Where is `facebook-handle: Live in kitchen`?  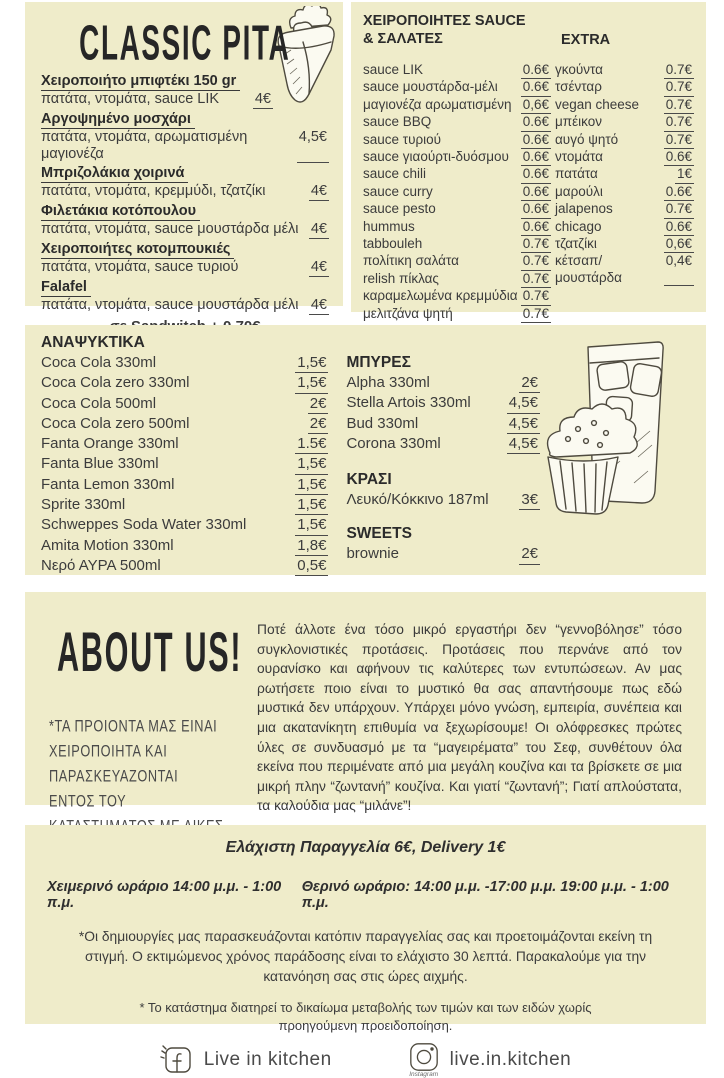
facebook-handle: Live in kitchen is located at coordinates (267, 1059).